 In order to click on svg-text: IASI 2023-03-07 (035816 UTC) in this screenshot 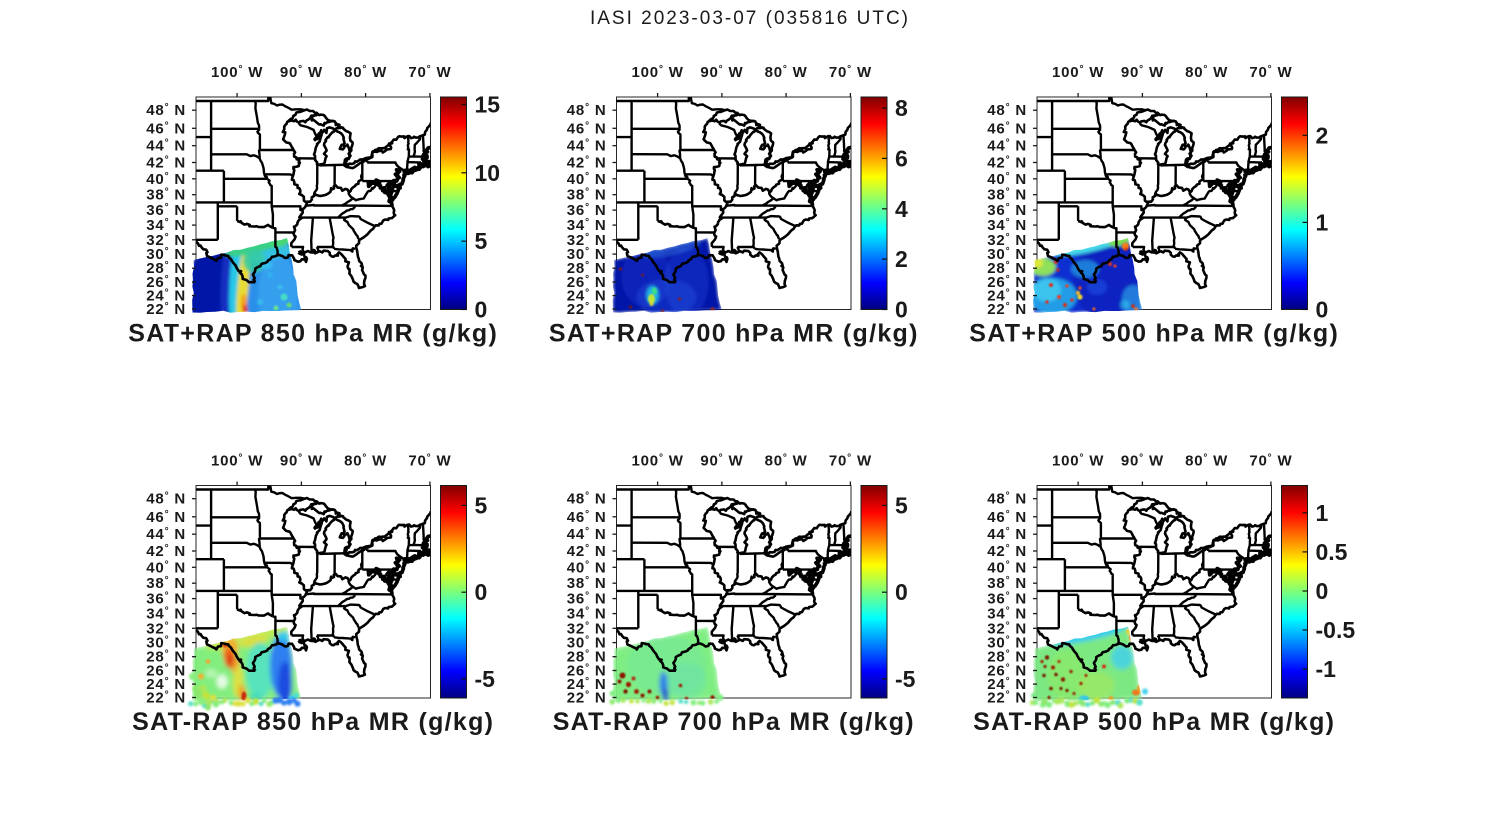, I will do `click(750, 18)`.